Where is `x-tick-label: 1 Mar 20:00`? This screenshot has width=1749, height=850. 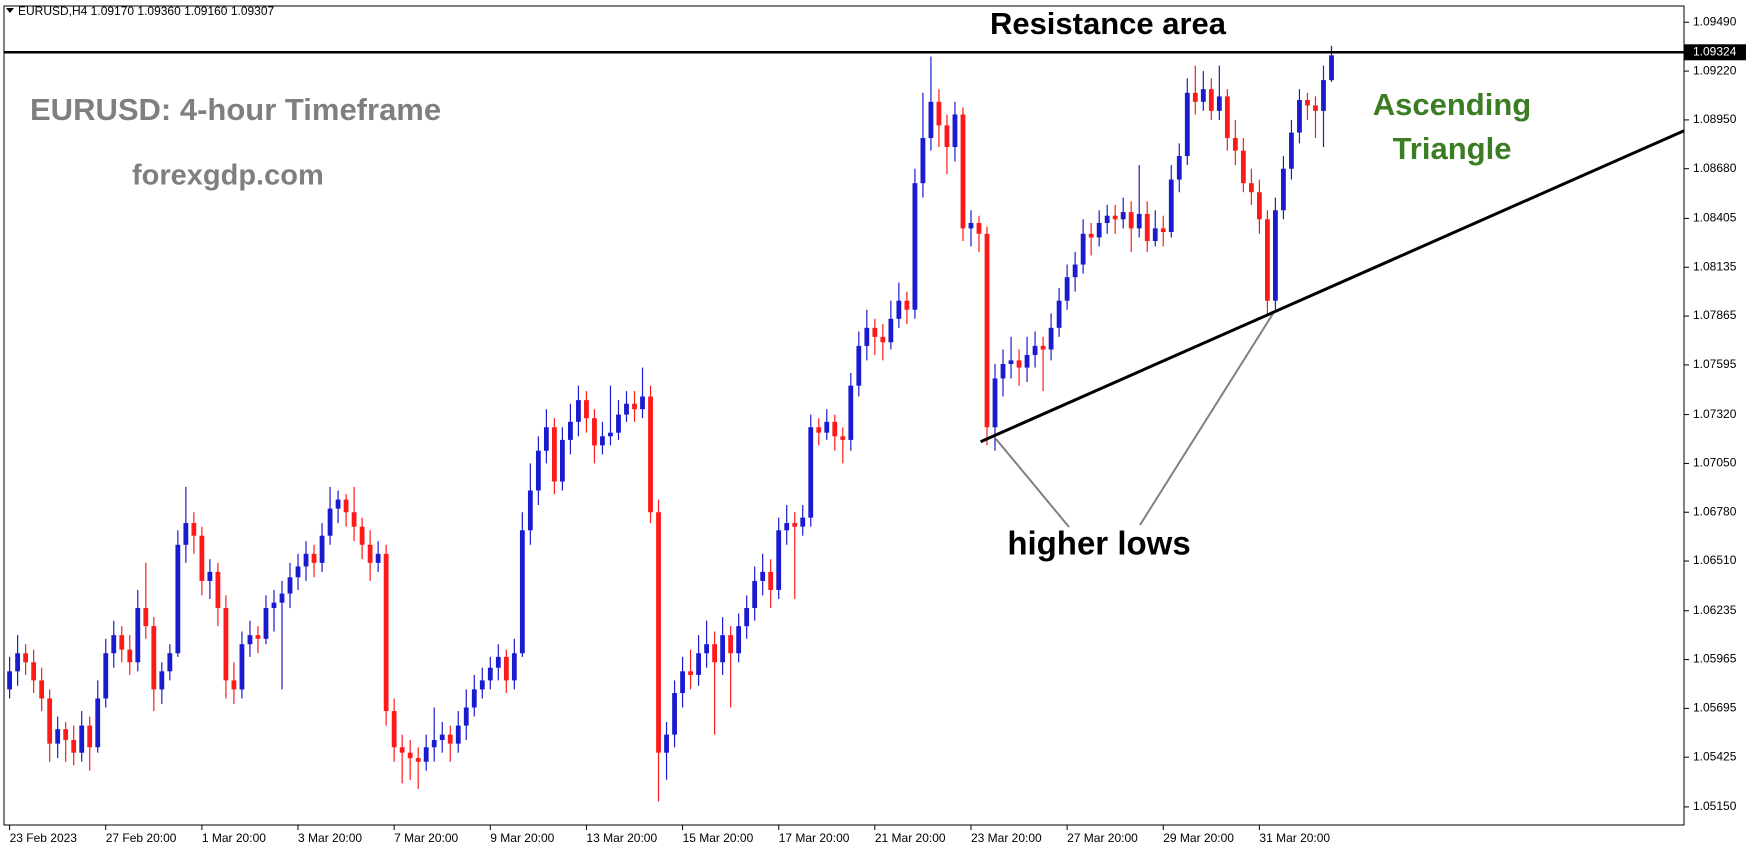 x-tick-label: 1 Mar 20:00 is located at coordinates (234, 838).